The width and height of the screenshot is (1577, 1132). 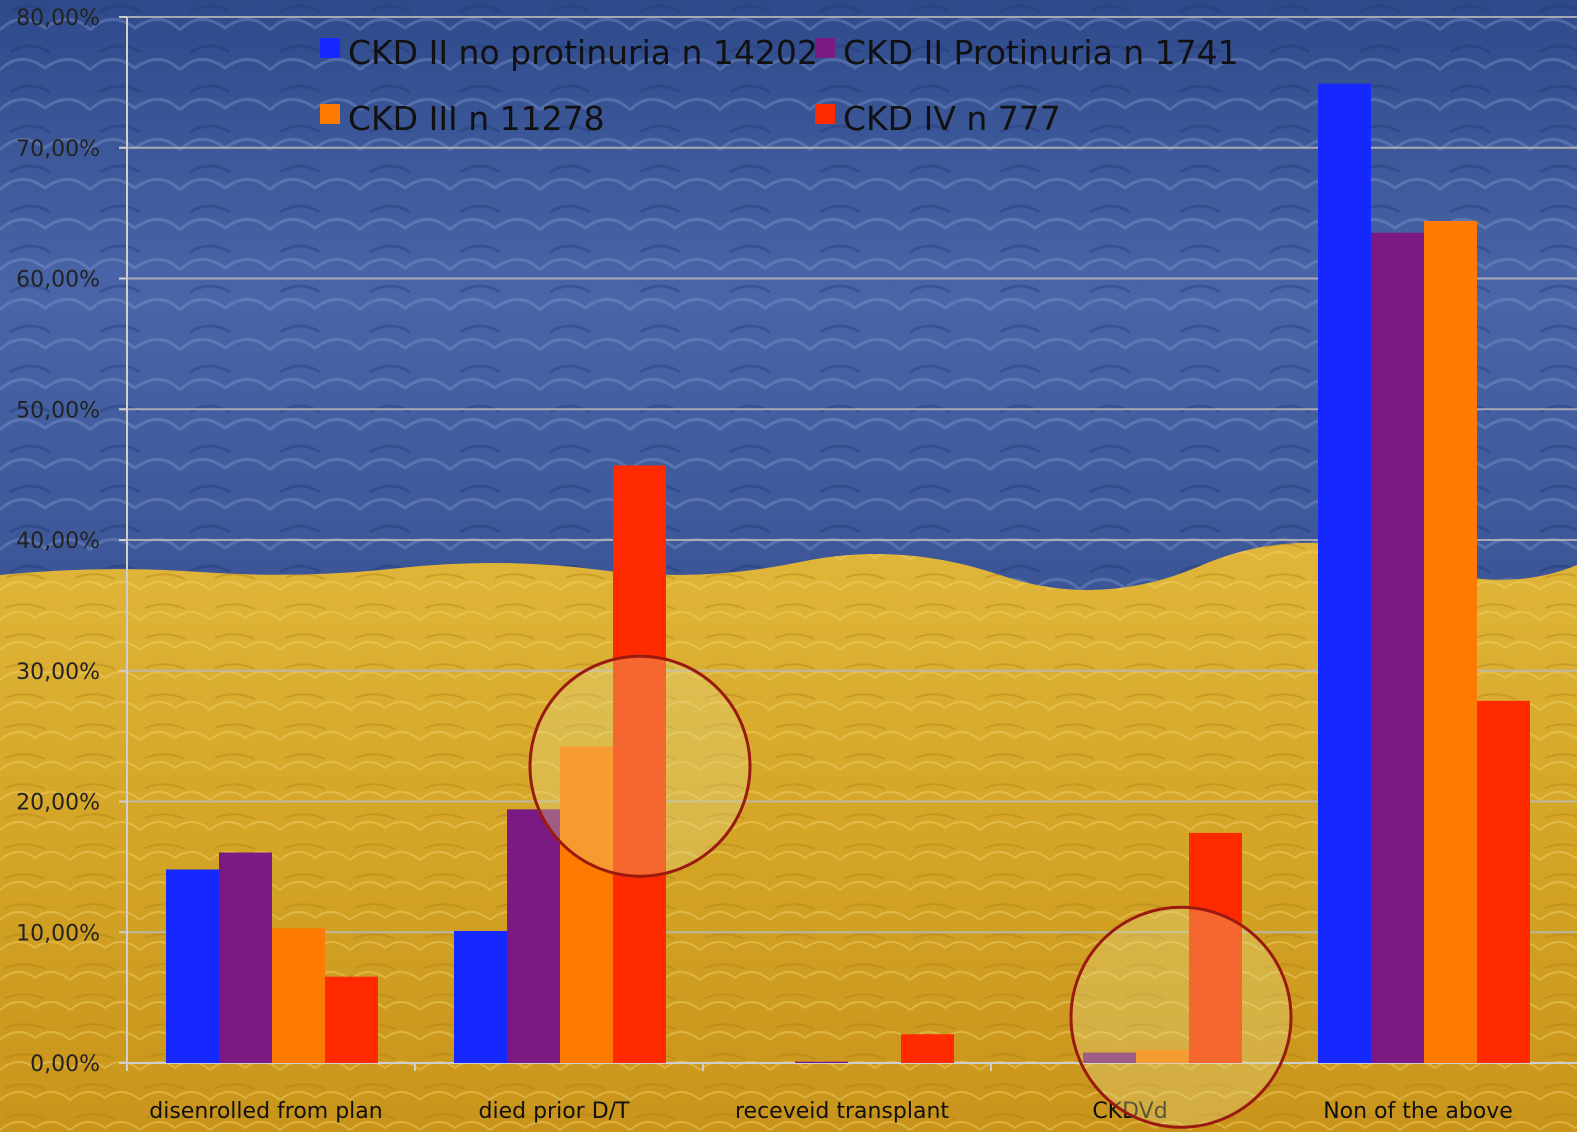 What do you see at coordinates (58, 933) in the screenshot?
I see `y-tick-label: 10,00%` at bounding box center [58, 933].